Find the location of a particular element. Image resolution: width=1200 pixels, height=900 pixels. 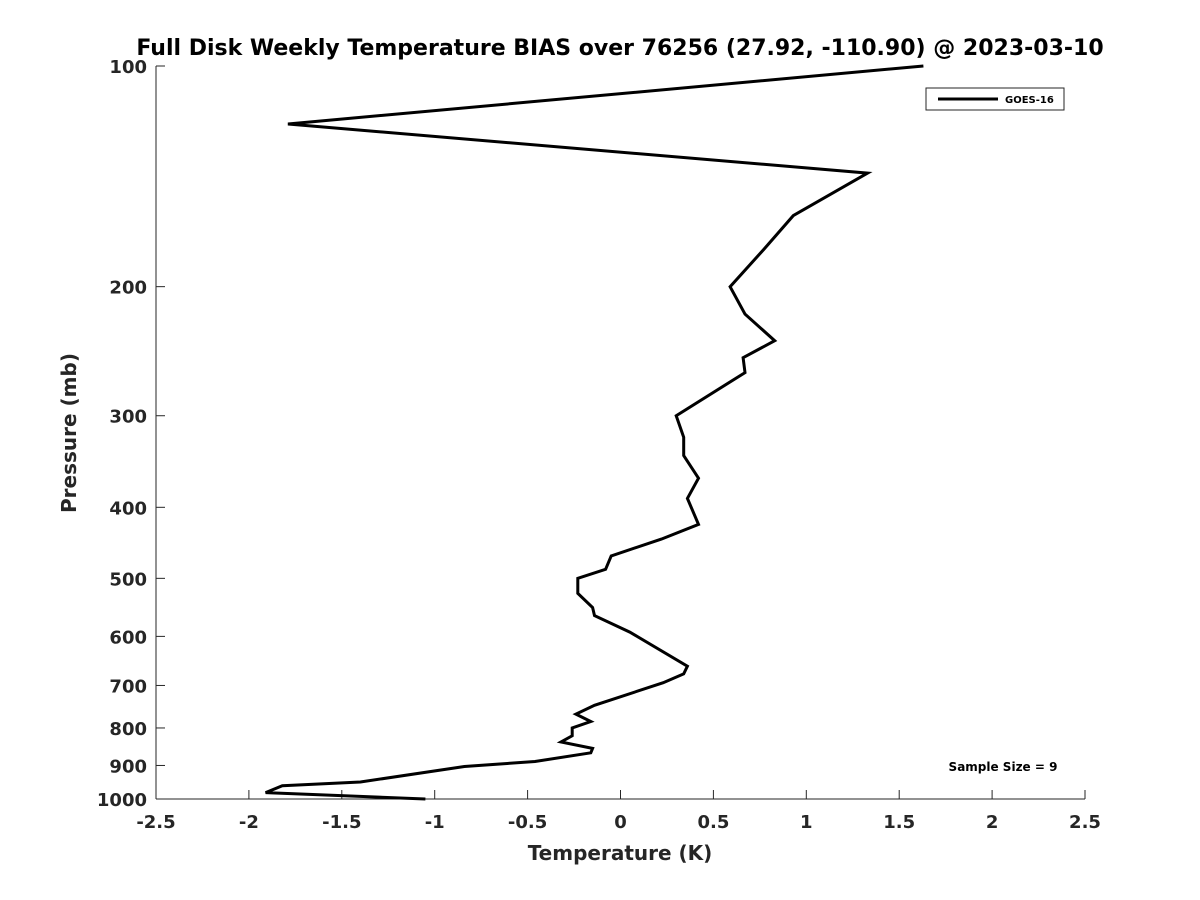

x-tick-label: -2.5 is located at coordinates (155, 822).